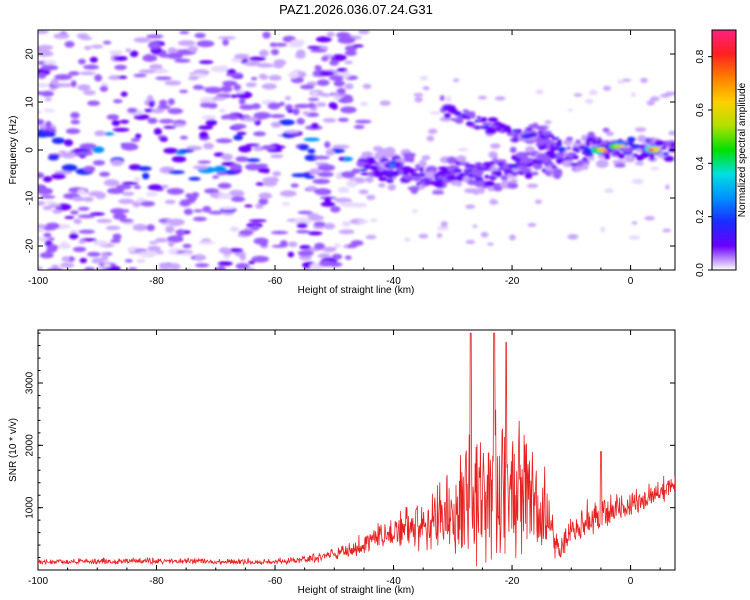 This screenshot has width=750, height=600. Describe the element at coordinates (30, 507) in the screenshot. I see `y-tick-label: 1000` at that location.